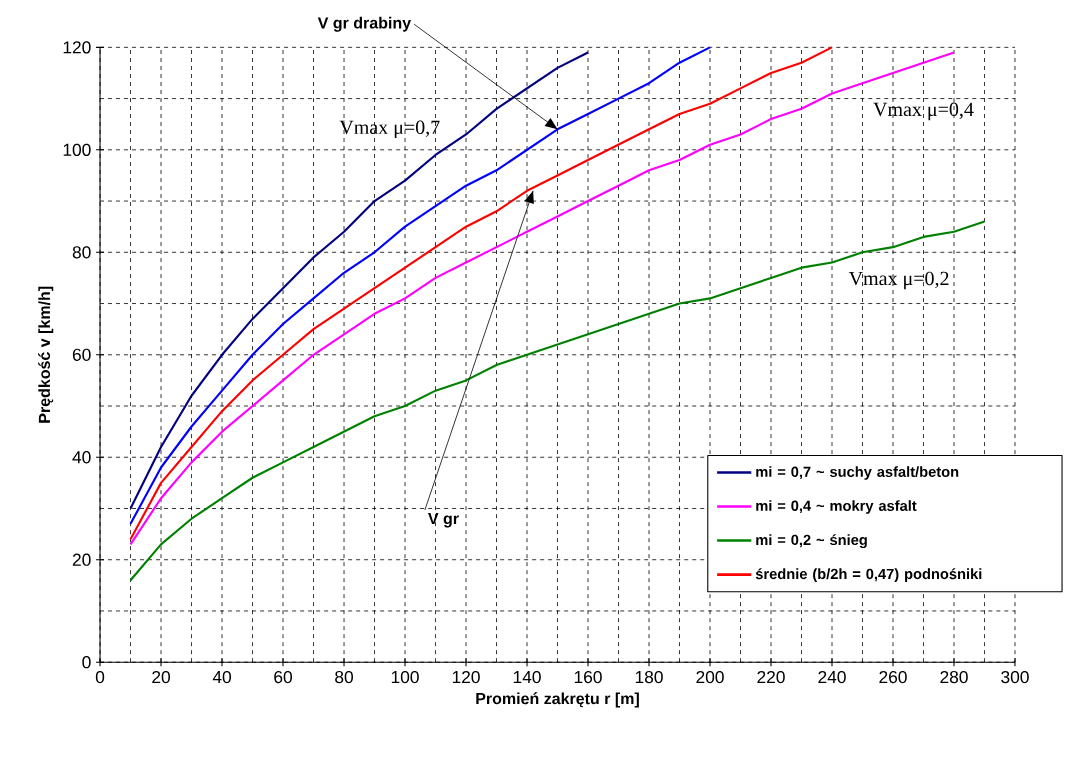 The width and height of the screenshot is (1071, 760). Describe the element at coordinates (81, 457) in the screenshot. I see `y-tick-label: 40` at that location.